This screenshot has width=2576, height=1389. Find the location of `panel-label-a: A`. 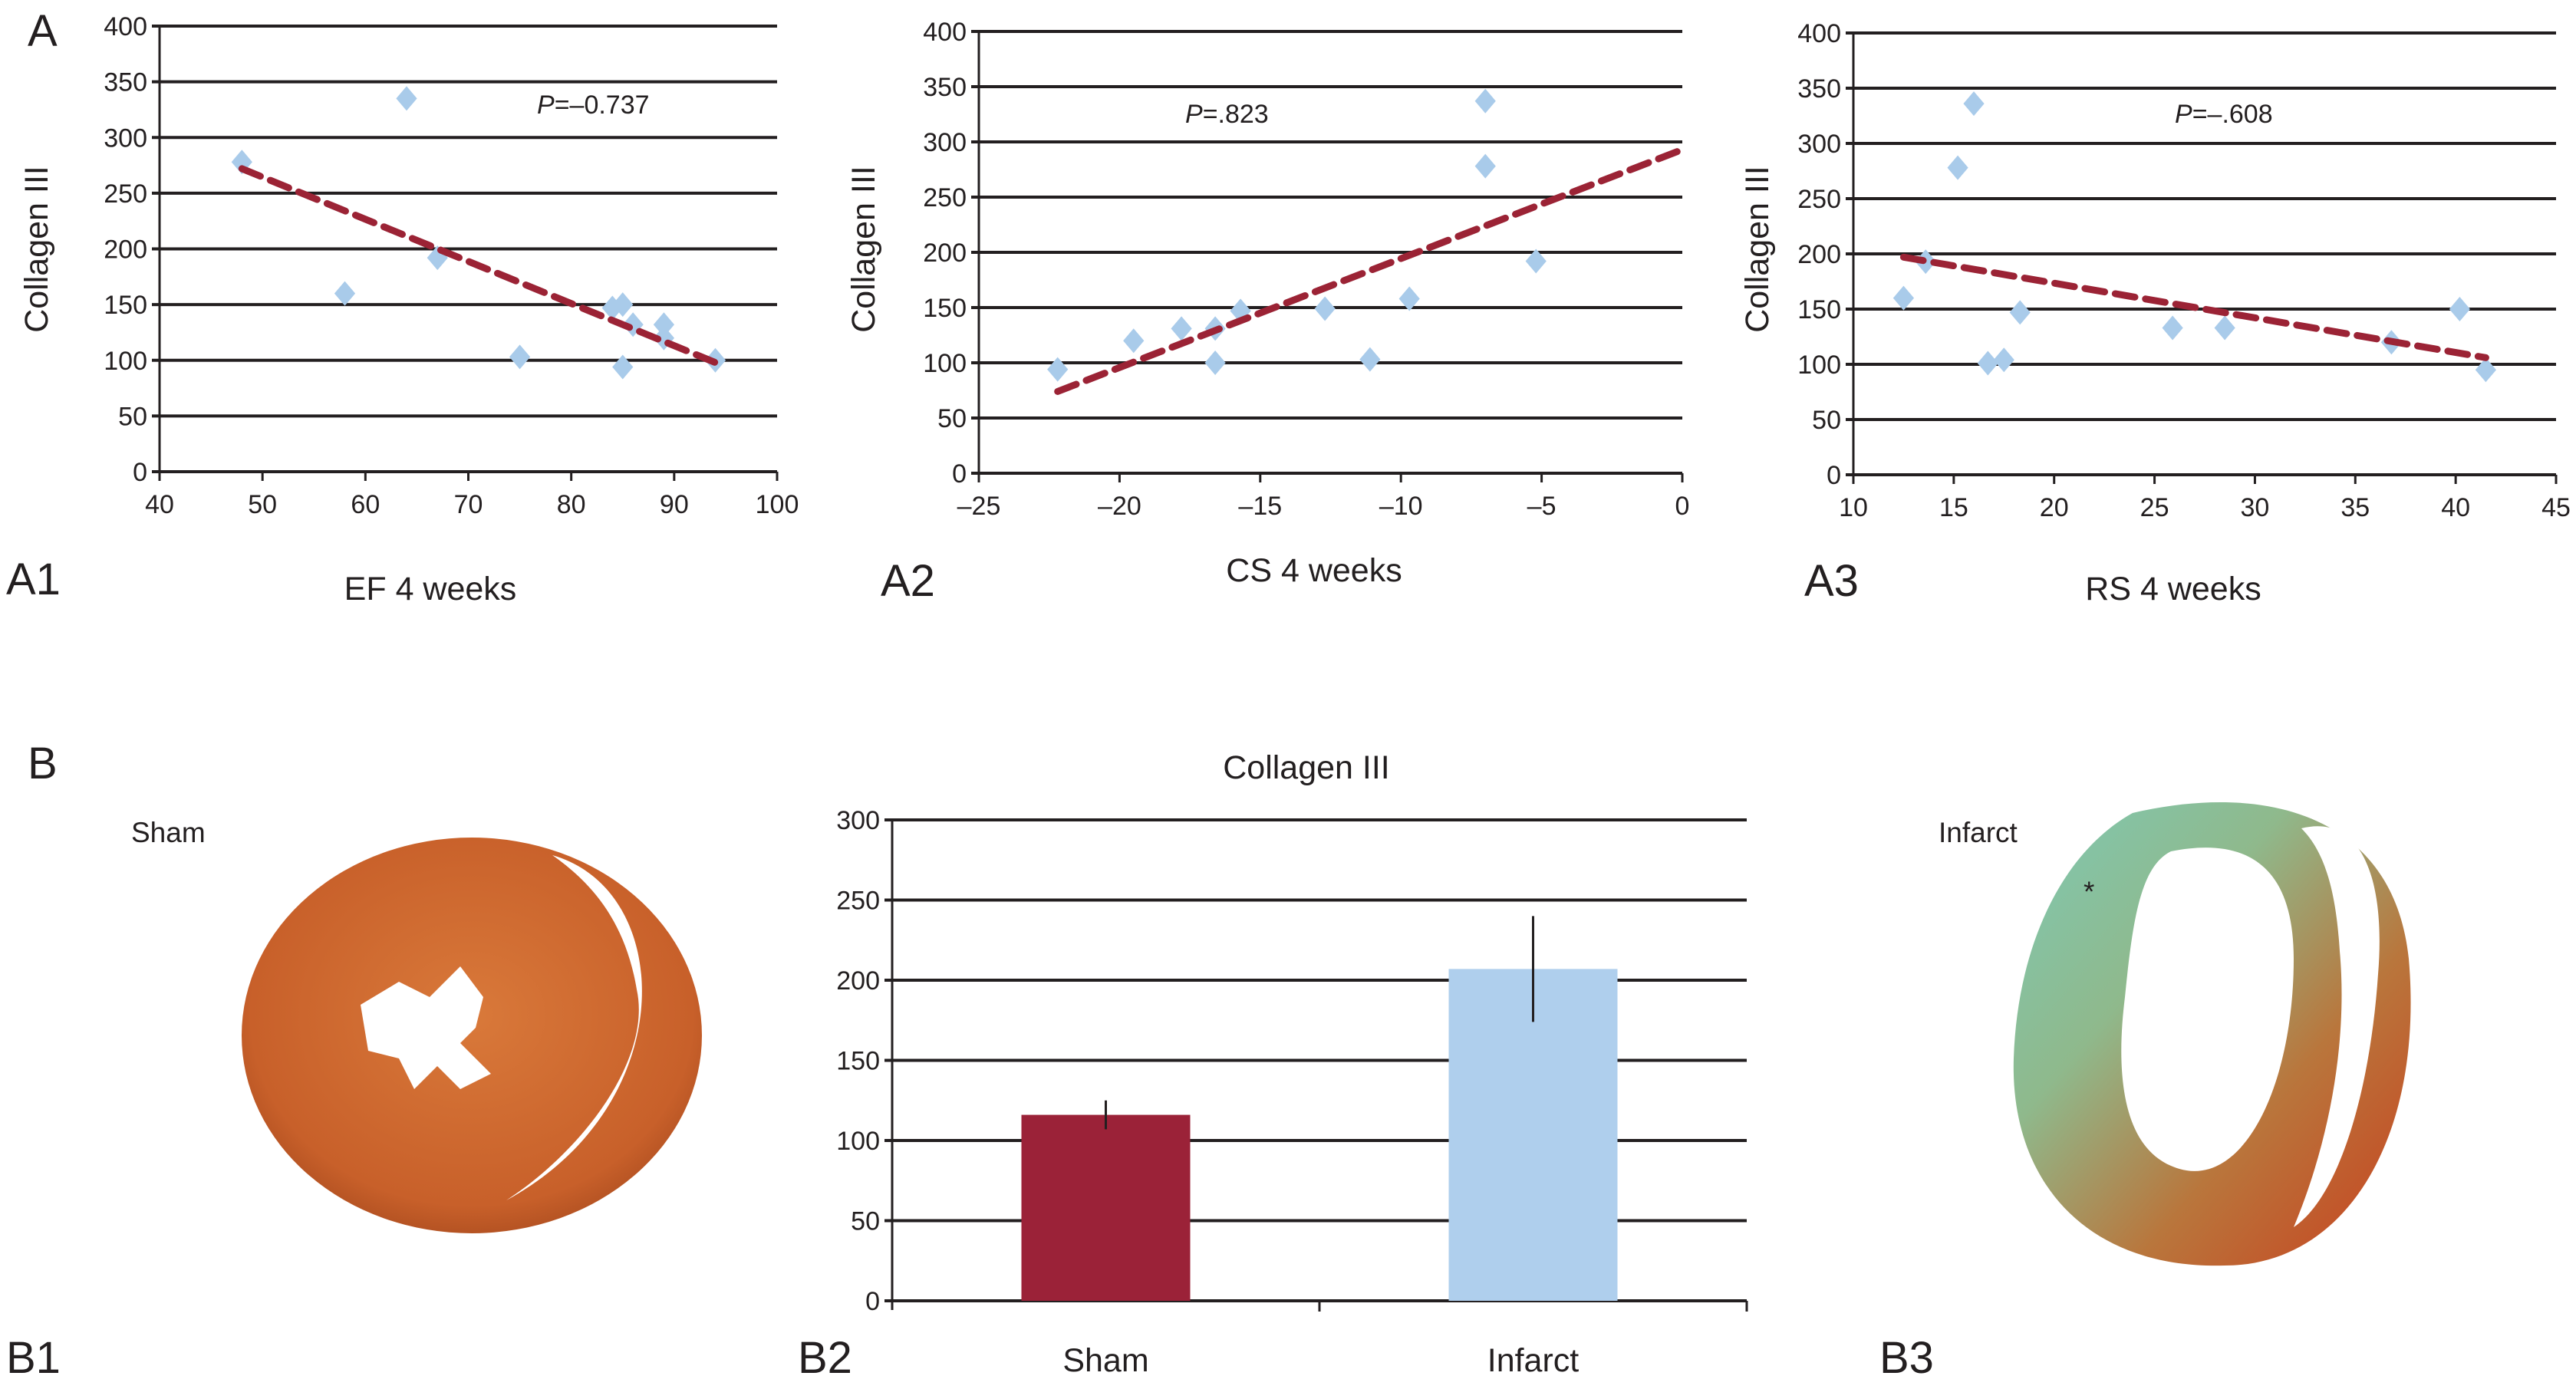

panel-label-a: A is located at coordinates (43, 31).